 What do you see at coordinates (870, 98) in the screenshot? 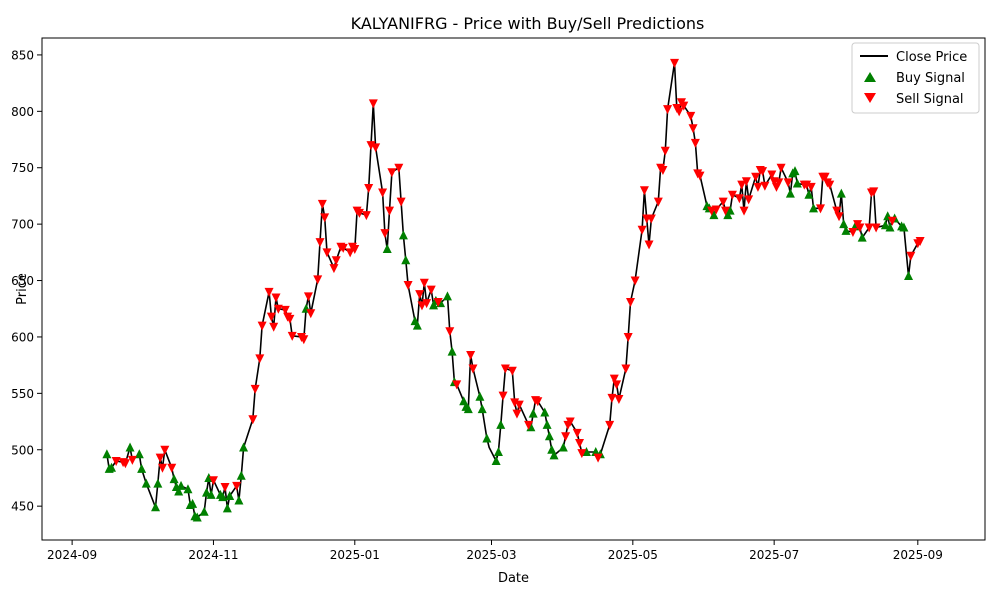
I see `legend-sell-swatch` at bounding box center [870, 98].